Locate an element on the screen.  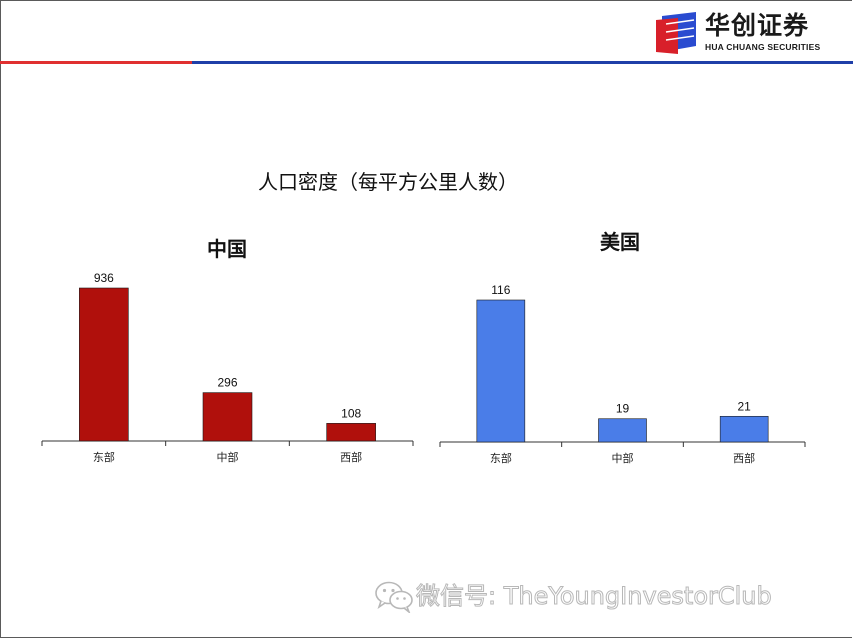
china-value-label-1: 296 is located at coordinates (227, 383).